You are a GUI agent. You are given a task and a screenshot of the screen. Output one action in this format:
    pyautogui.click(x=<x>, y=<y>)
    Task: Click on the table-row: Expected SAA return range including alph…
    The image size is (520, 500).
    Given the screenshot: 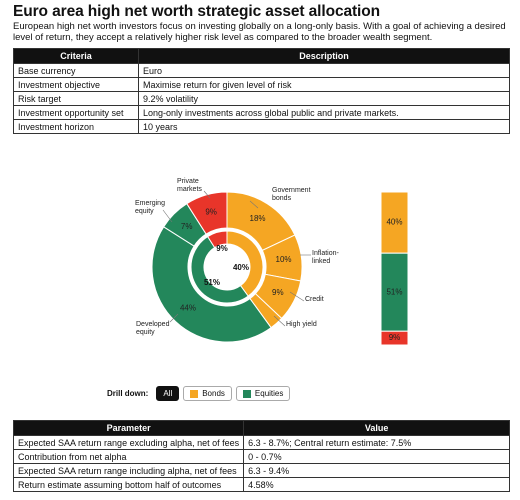 What is the action you would take?
    pyautogui.click(x=261, y=470)
    